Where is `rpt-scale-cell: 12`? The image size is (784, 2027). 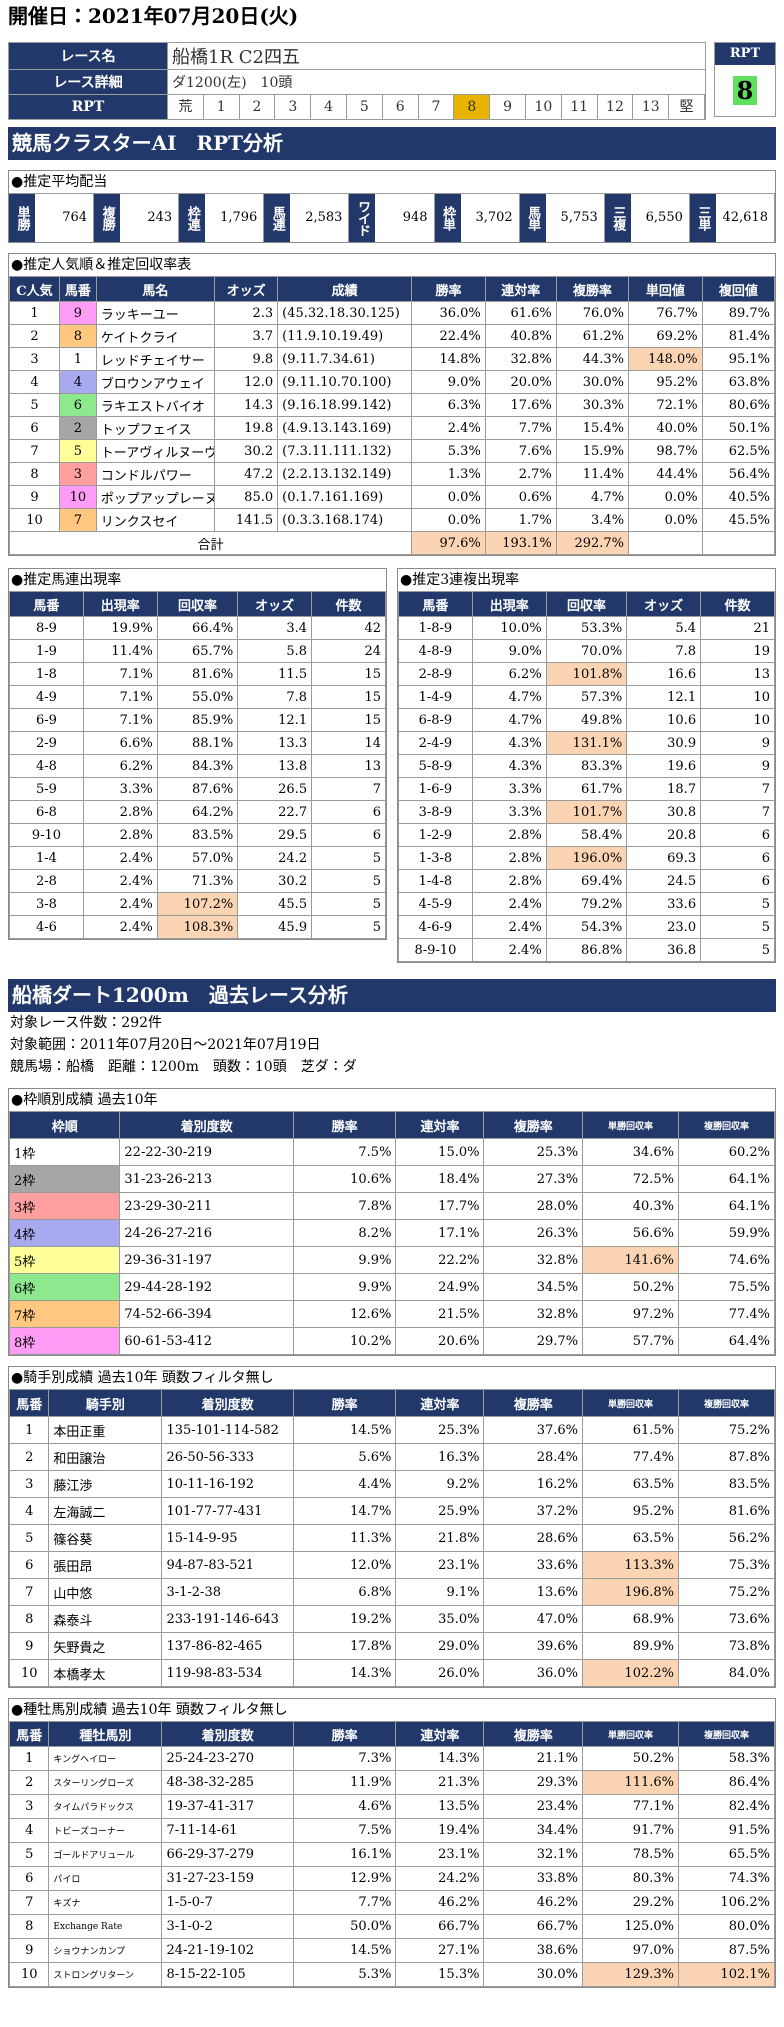 rpt-scale-cell: 12 is located at coordinates (616, 107).